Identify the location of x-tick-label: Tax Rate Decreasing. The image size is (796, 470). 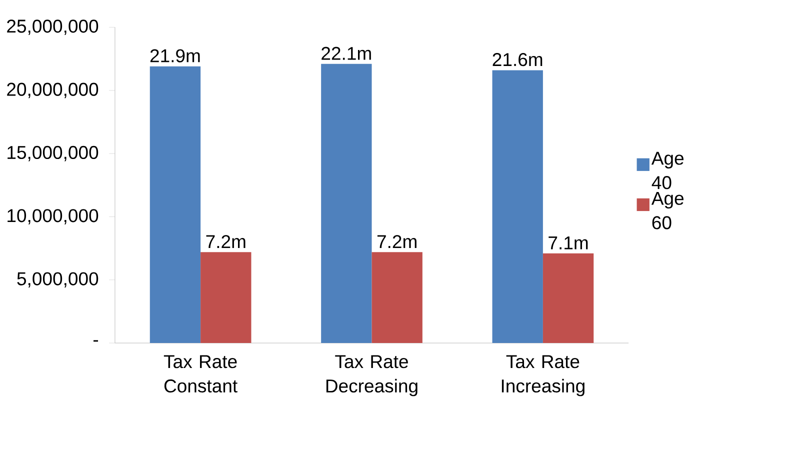
(372, 375).